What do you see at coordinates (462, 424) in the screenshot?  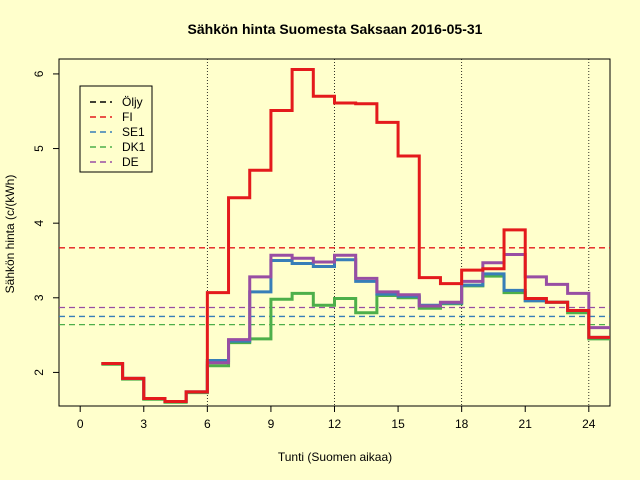 I see `x-tick-label: 18` at bounding box center [462, 424].